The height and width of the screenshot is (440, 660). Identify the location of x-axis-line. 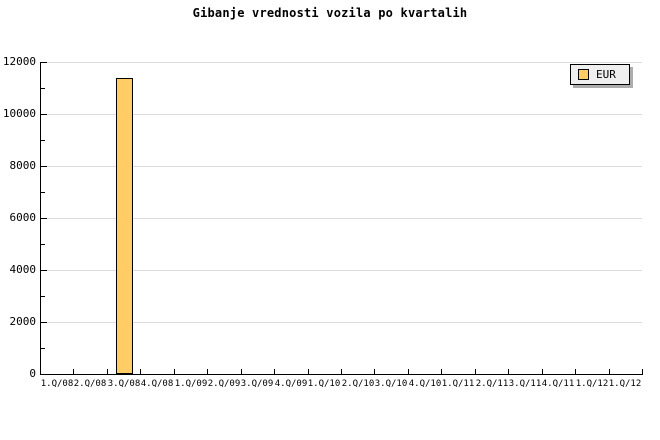
(341, 374).